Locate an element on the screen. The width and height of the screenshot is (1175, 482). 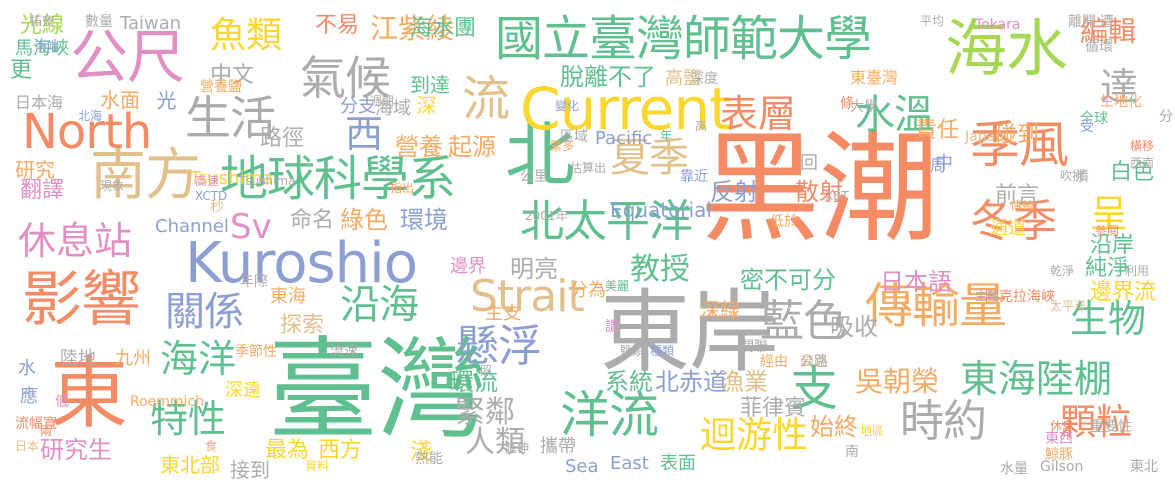
cloud-word-121: 通道 is located at coordinates (1008, 228).